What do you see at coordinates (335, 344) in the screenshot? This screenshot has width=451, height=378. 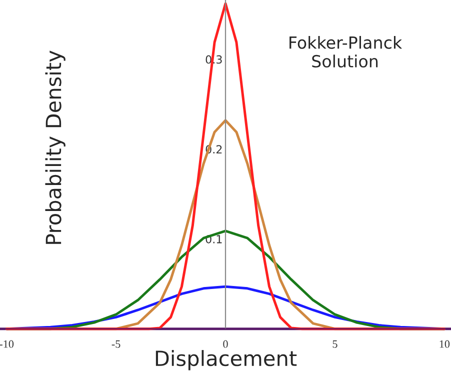 I see `x-tick-label: 5` at bounding box center [335, 344].